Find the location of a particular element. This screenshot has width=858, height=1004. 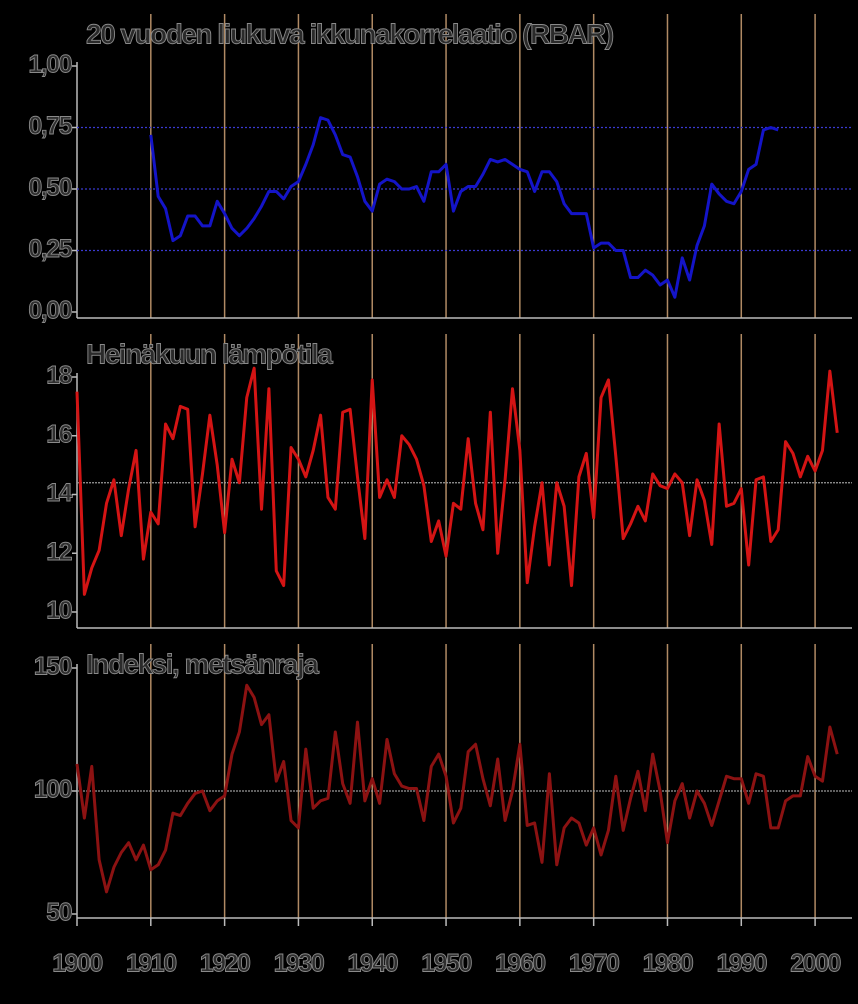

y-tick-label: 0,75 is located at coordinates (50, 126).